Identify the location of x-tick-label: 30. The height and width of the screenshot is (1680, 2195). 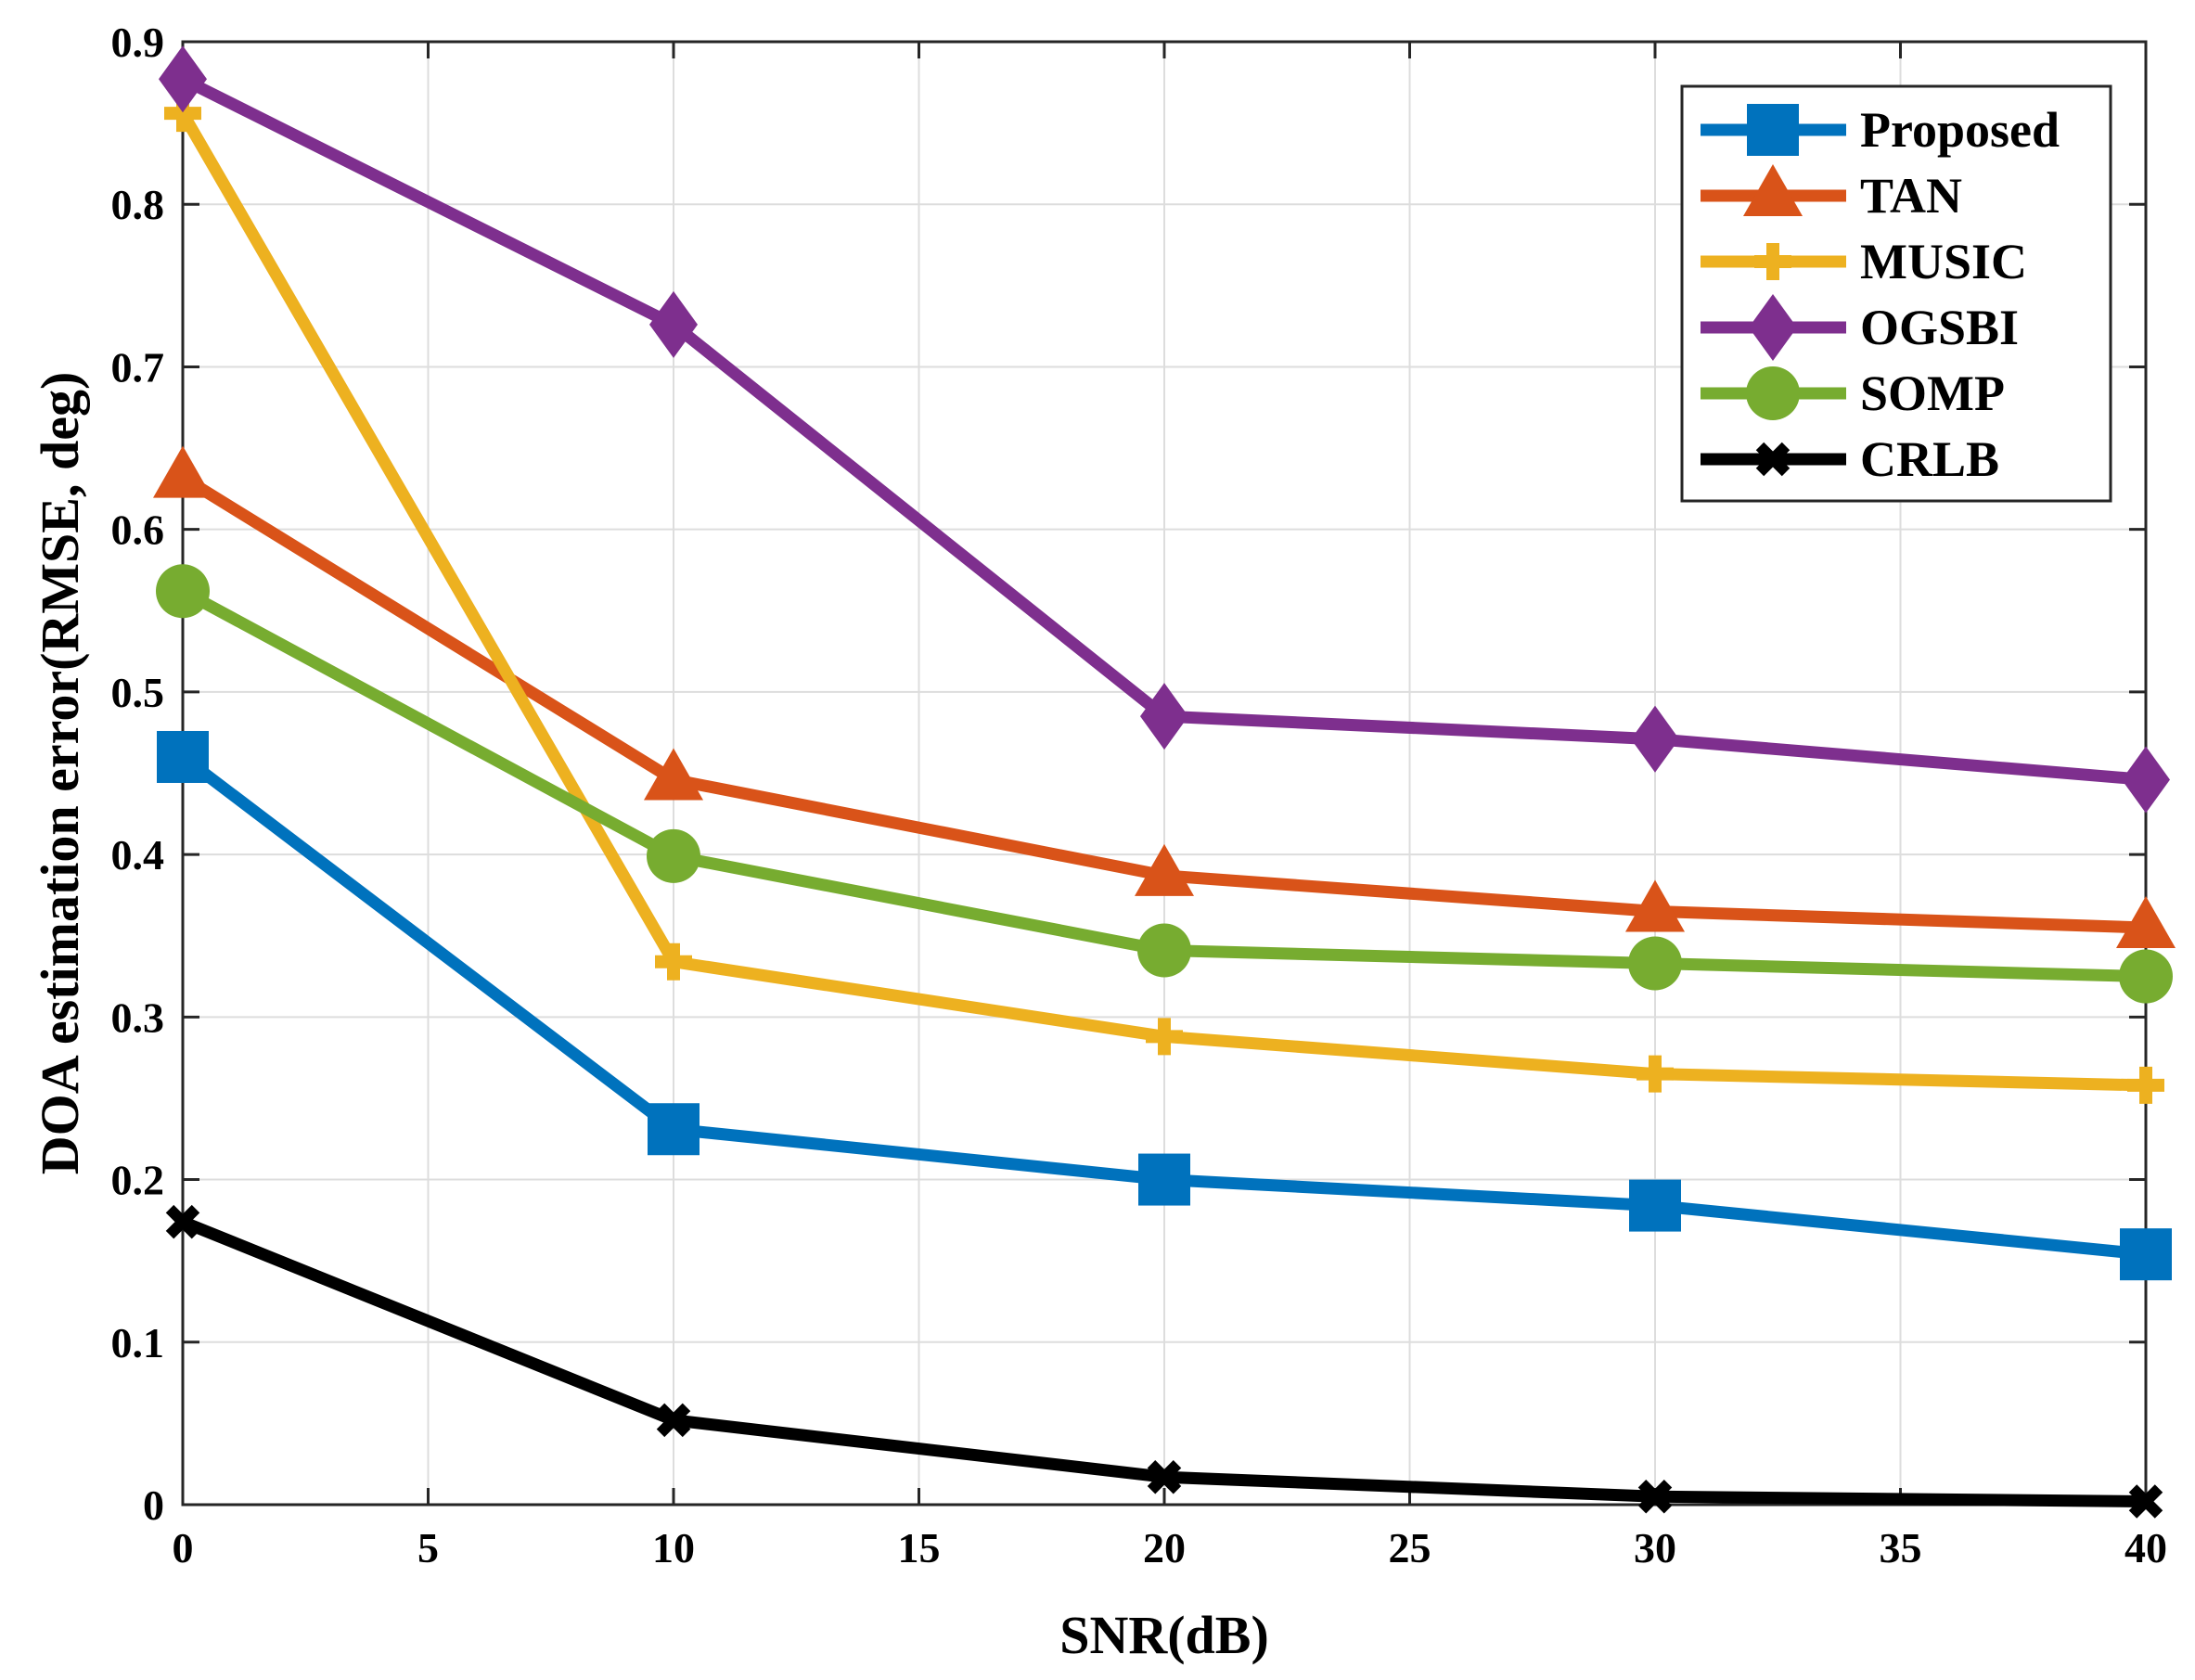
(1655, 1547).